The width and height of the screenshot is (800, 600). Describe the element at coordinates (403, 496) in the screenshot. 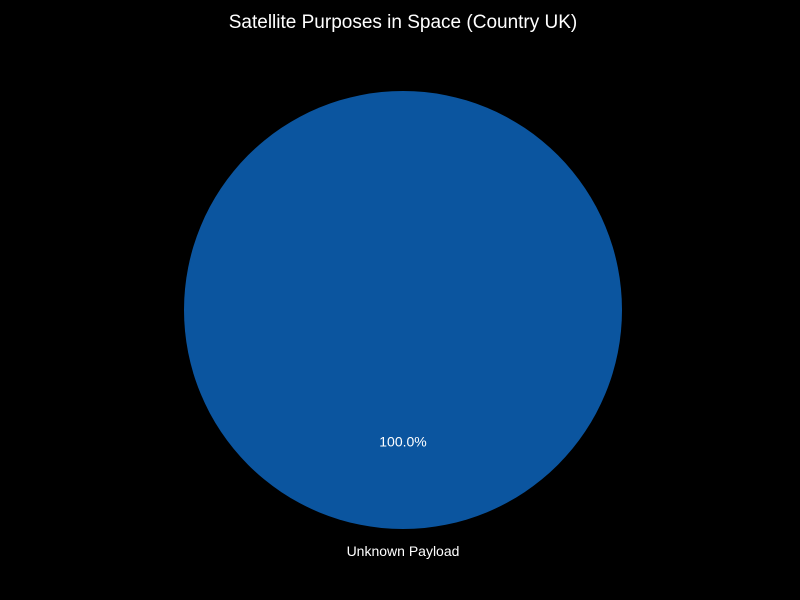

I see `pie-labels: Unknown Payload 100.0%` at that location.